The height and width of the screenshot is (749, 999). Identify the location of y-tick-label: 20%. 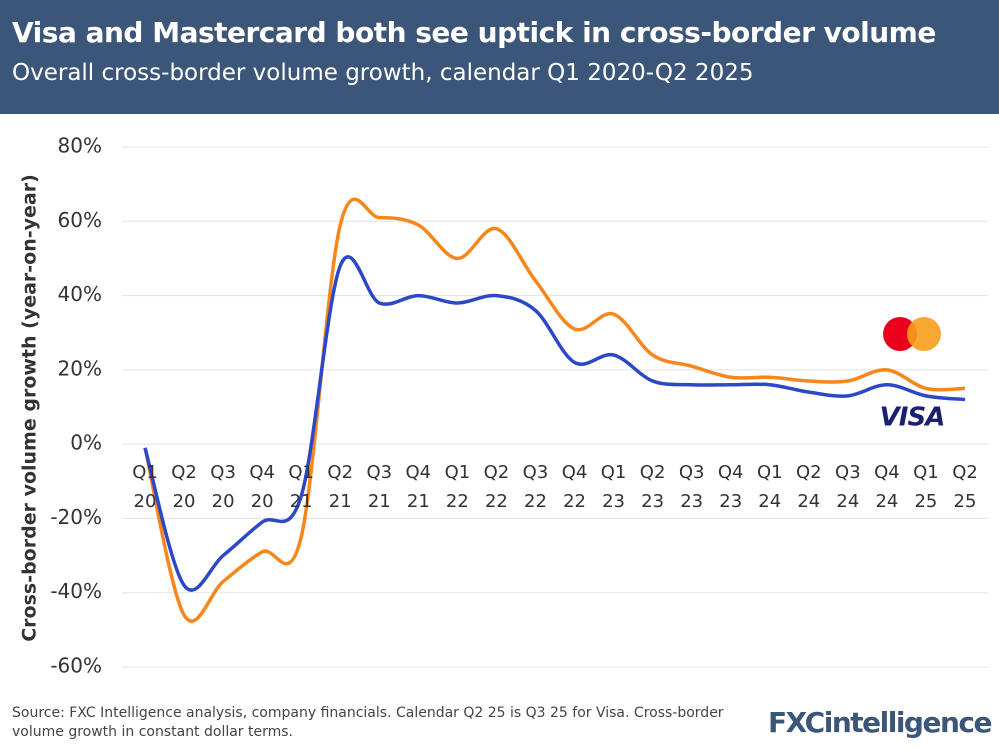
(80, 368).